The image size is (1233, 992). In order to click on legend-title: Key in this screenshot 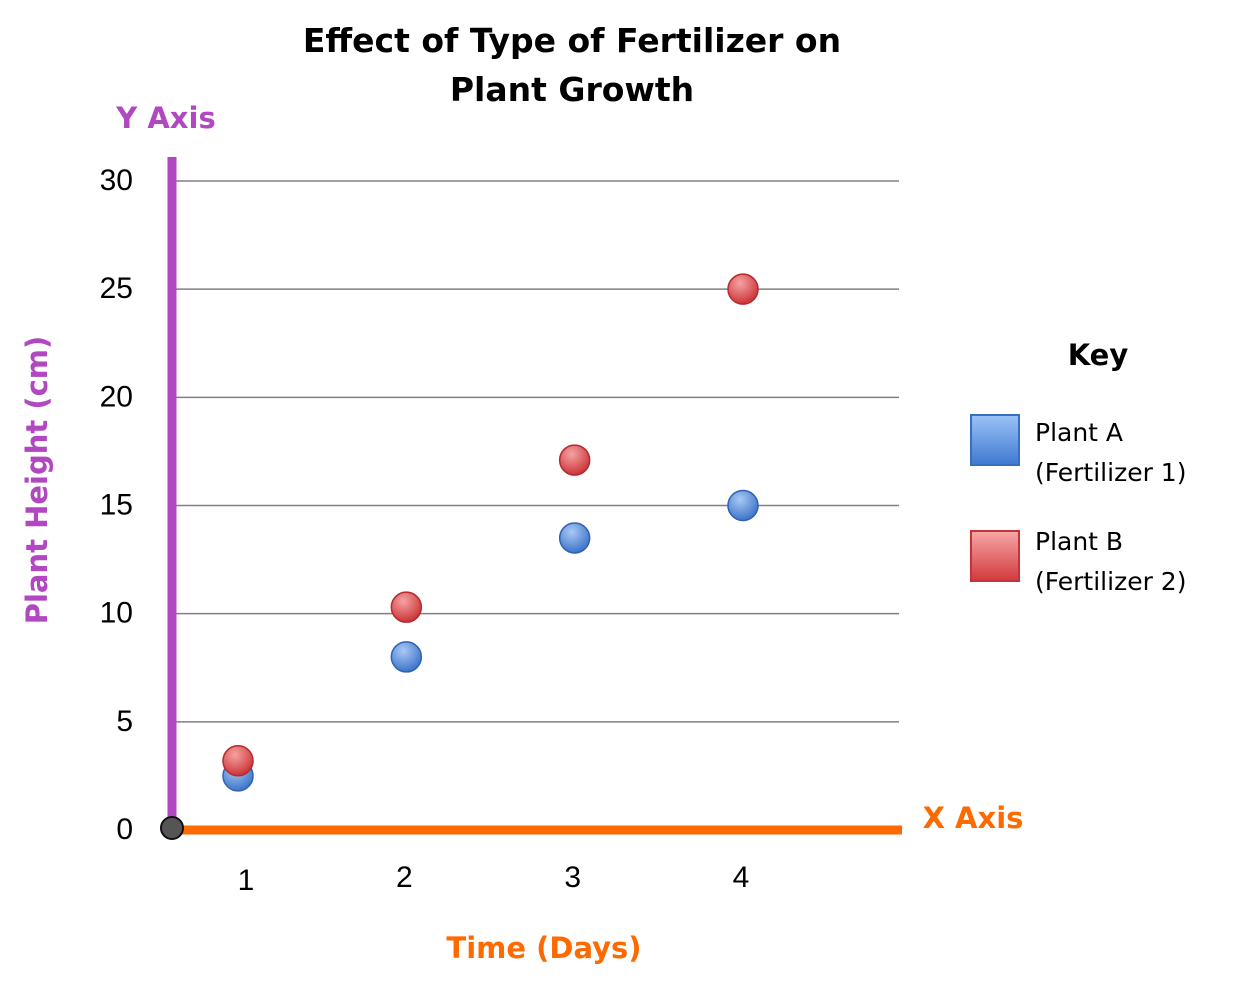, I will do `click(1098, 355)`.